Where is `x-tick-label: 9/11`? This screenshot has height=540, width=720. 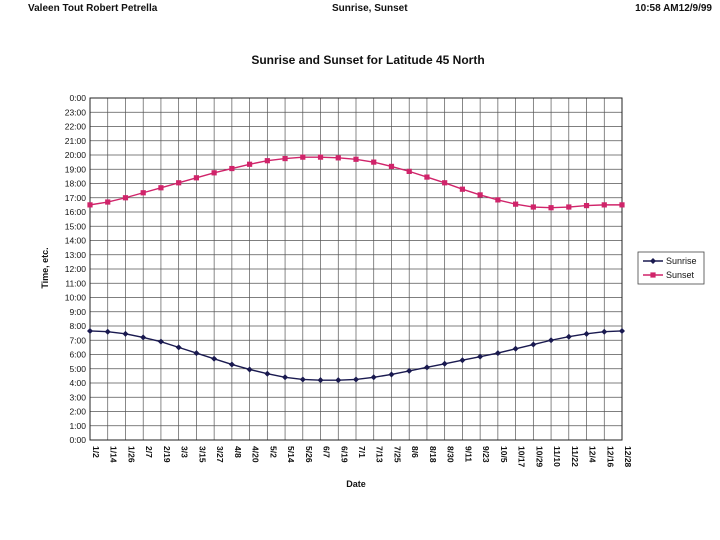
x-tick-label: 9/11 is located at coordinates (468, 454).